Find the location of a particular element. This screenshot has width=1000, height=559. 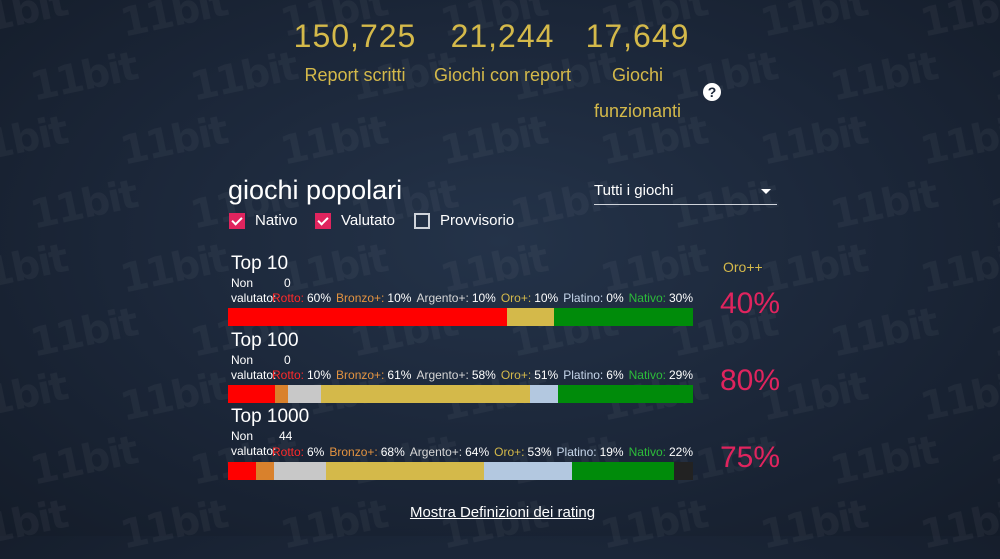

breakdown-value: 0% is located at coordinates (615, 298).